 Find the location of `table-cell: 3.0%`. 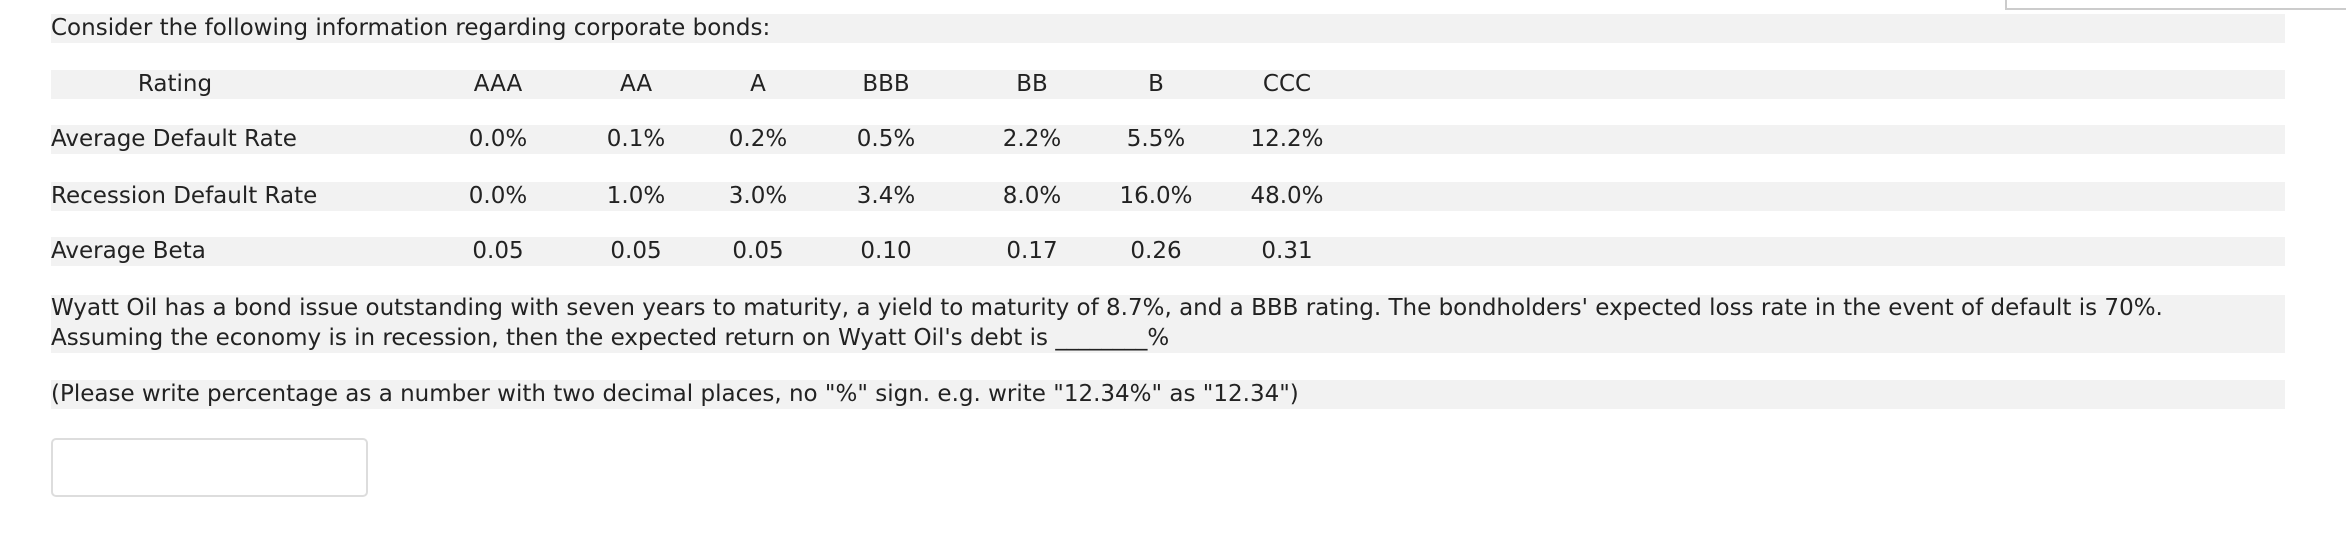

table-cell: 3.0% is located at coordinates (758, 196).